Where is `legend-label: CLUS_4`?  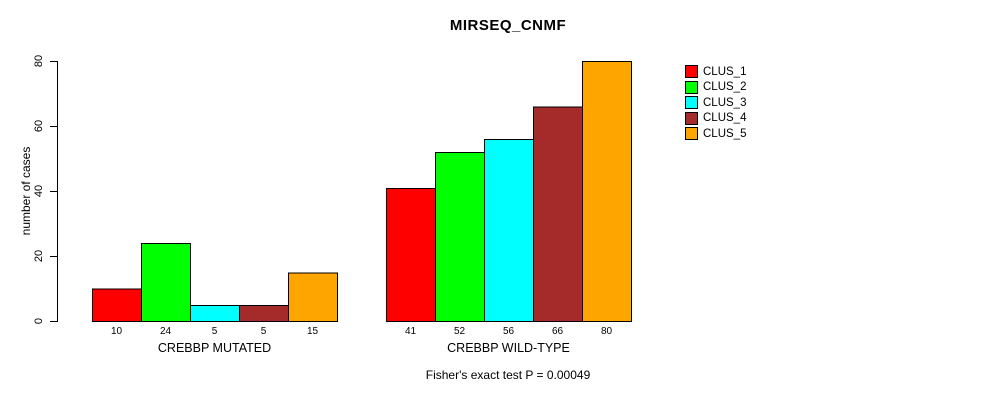 legend-label: CLUS_4 is located at coordinates (725, 118).